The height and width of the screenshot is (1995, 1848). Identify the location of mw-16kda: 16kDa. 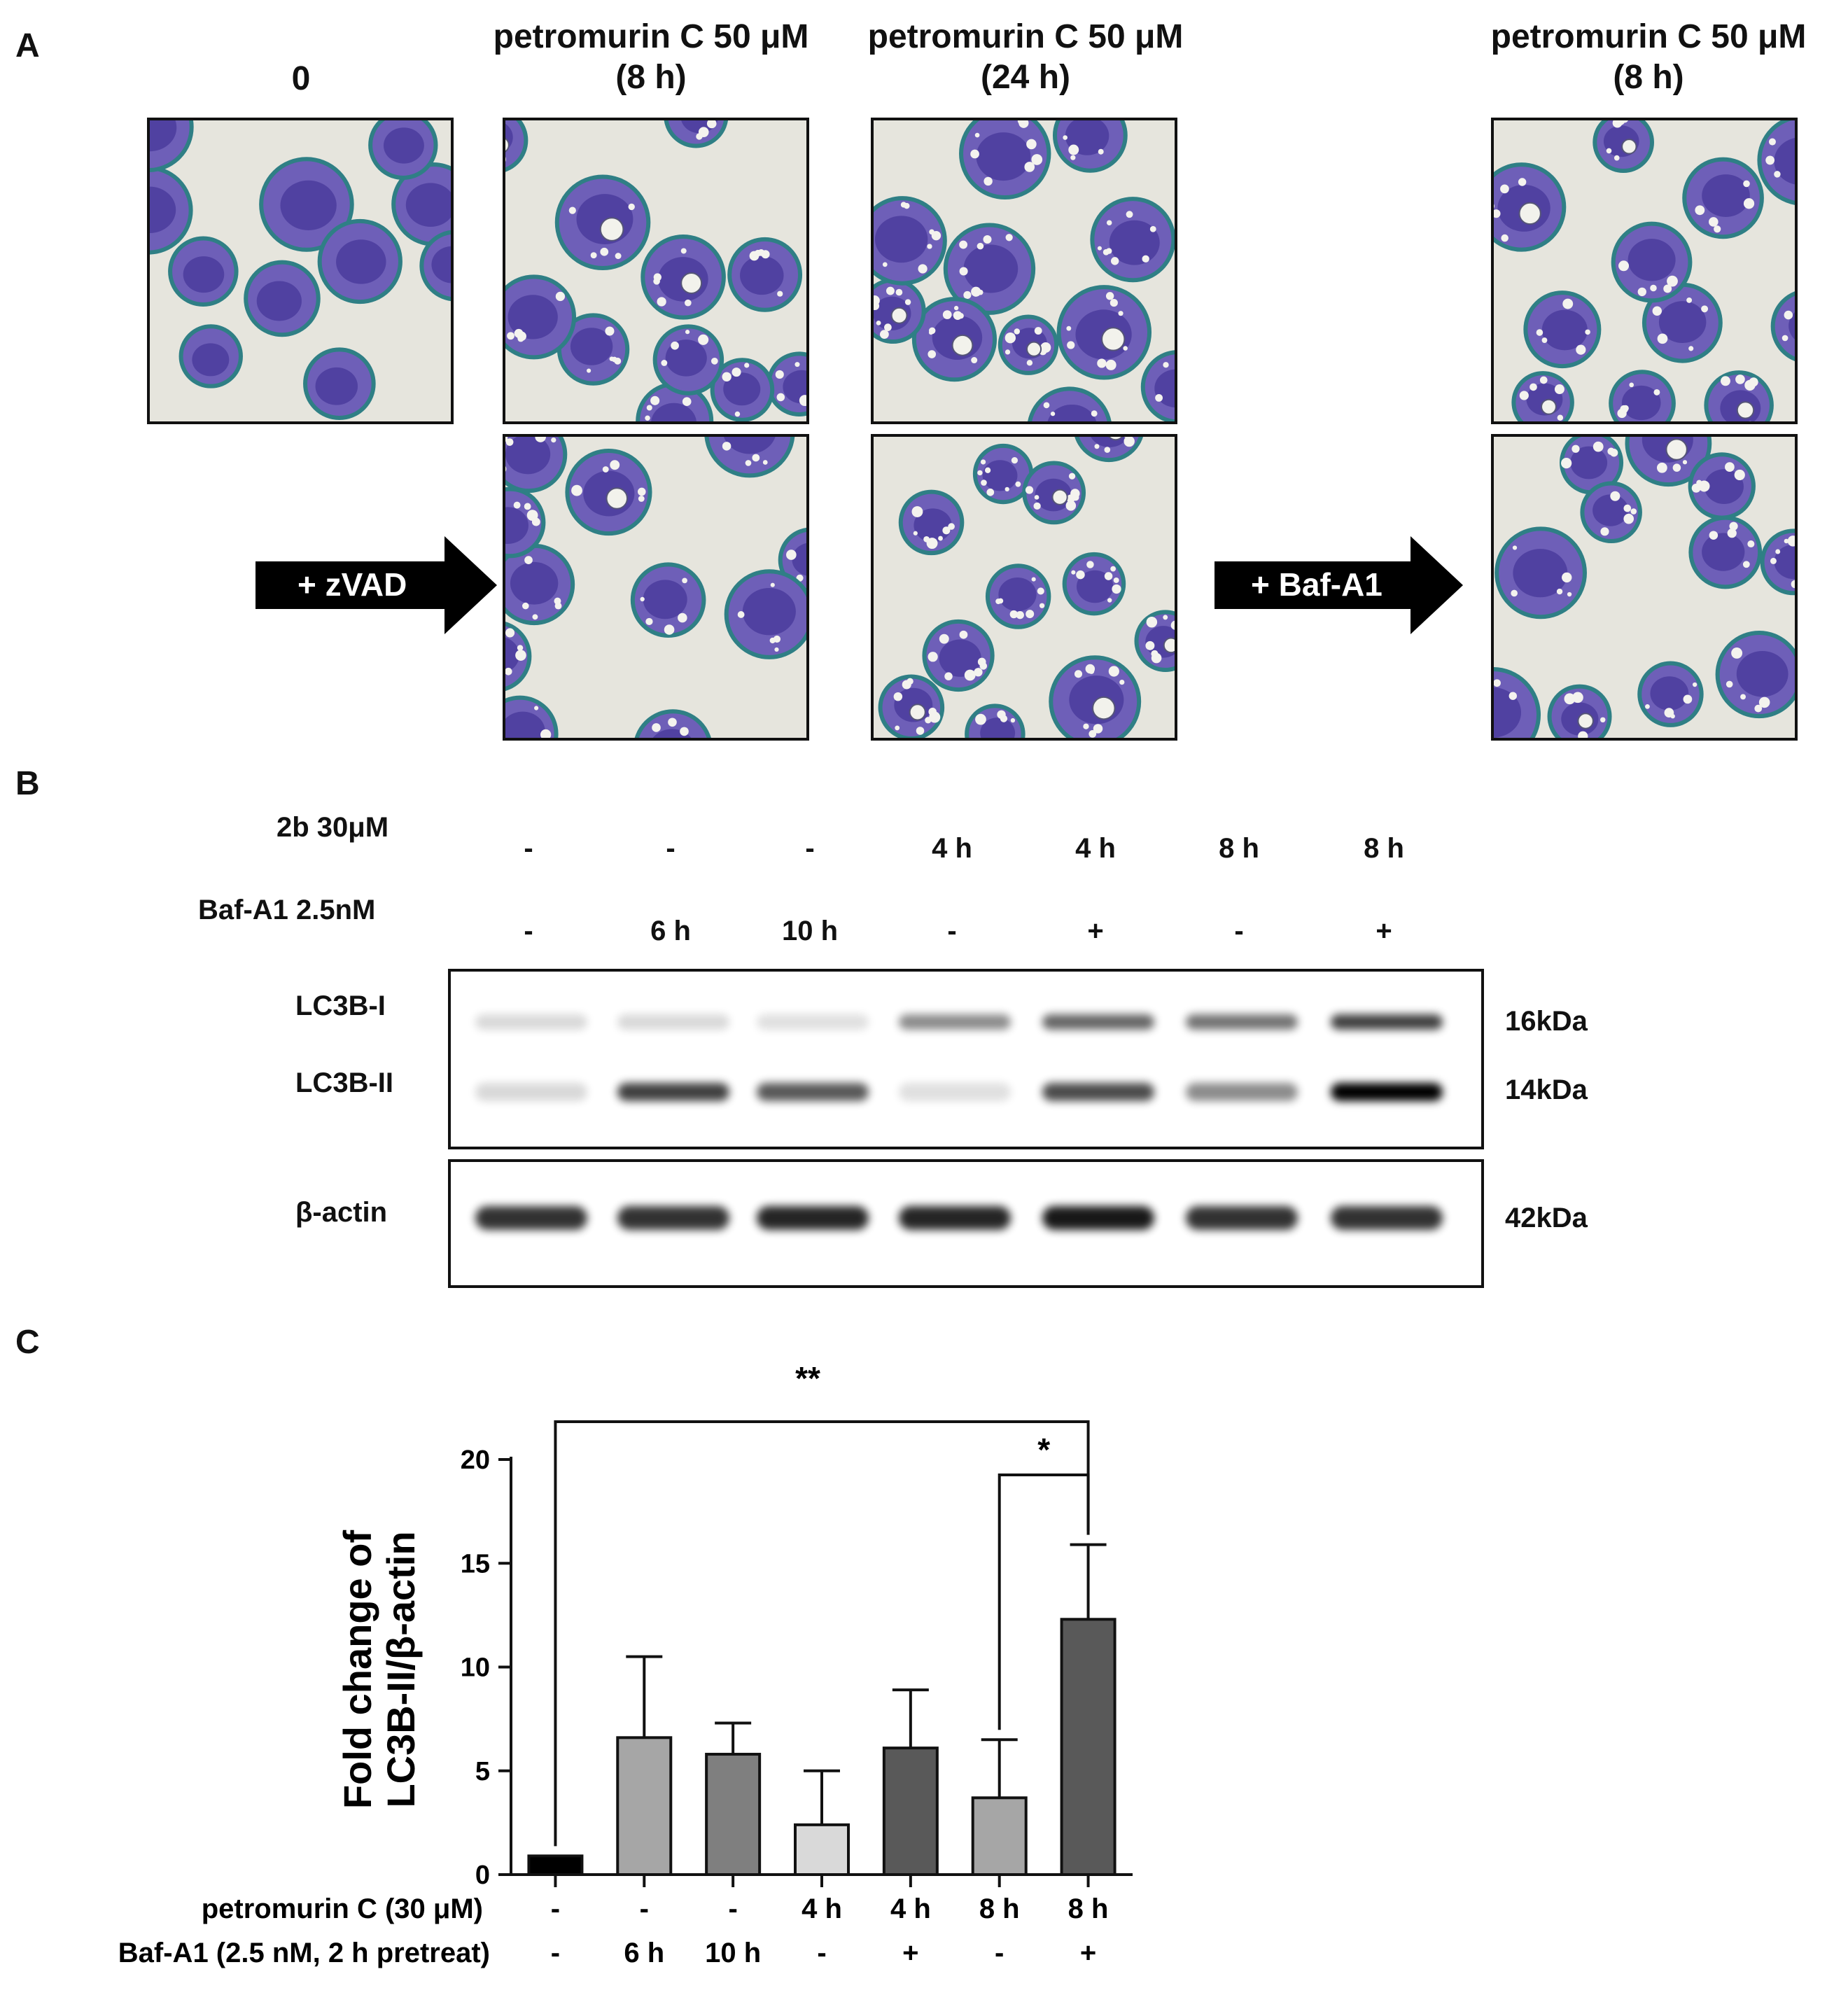
(1546, 1021).